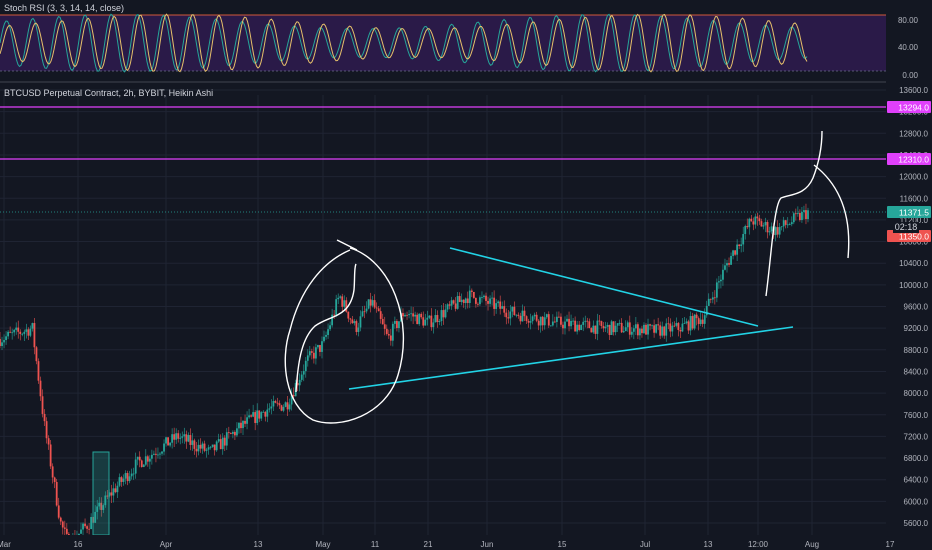 The width and height of the screenshot is (932, 550). Describe the element at coordinates (914, 237) in the screenshot. I see `price-tag-label: 11350.0` at that location.